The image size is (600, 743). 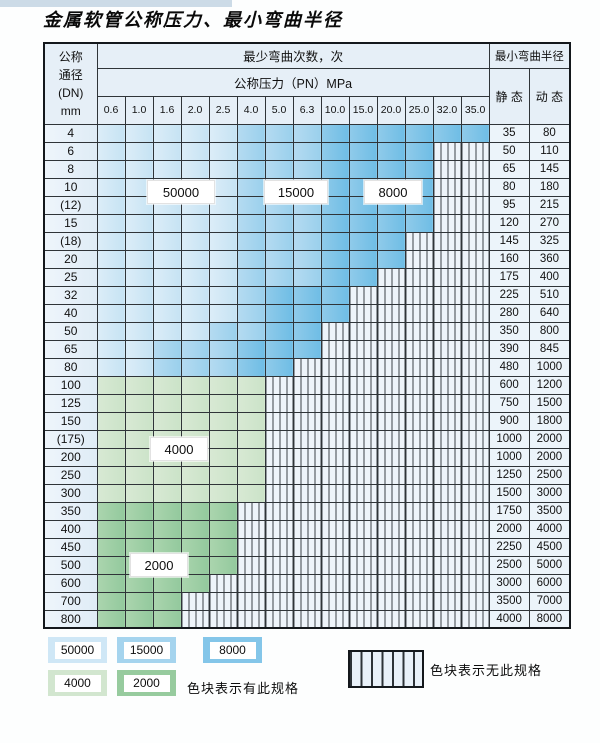 I want to click on has-spec-legend-text: 色块表示有此规格, so click(x=243, y=688).